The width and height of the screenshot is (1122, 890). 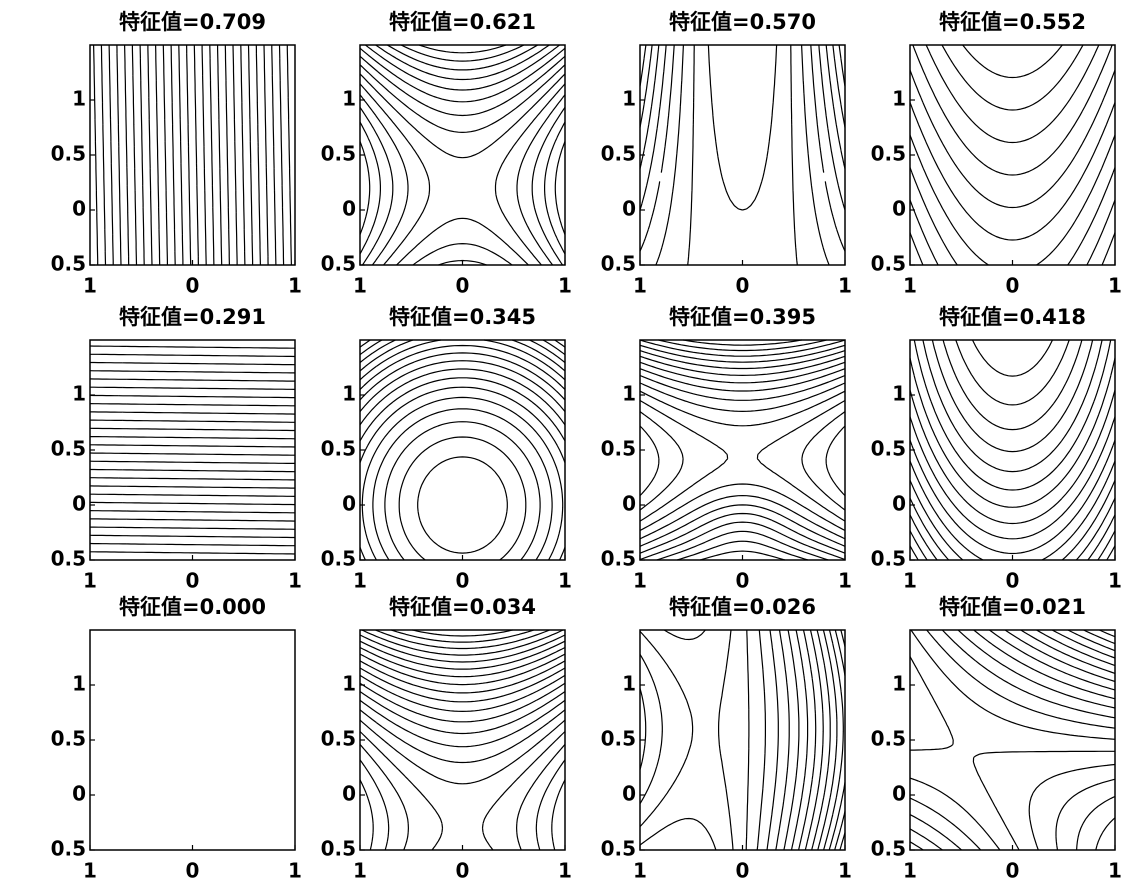 I want to click on panel-title: 特征值=0.570, so click(x=742, y=22).